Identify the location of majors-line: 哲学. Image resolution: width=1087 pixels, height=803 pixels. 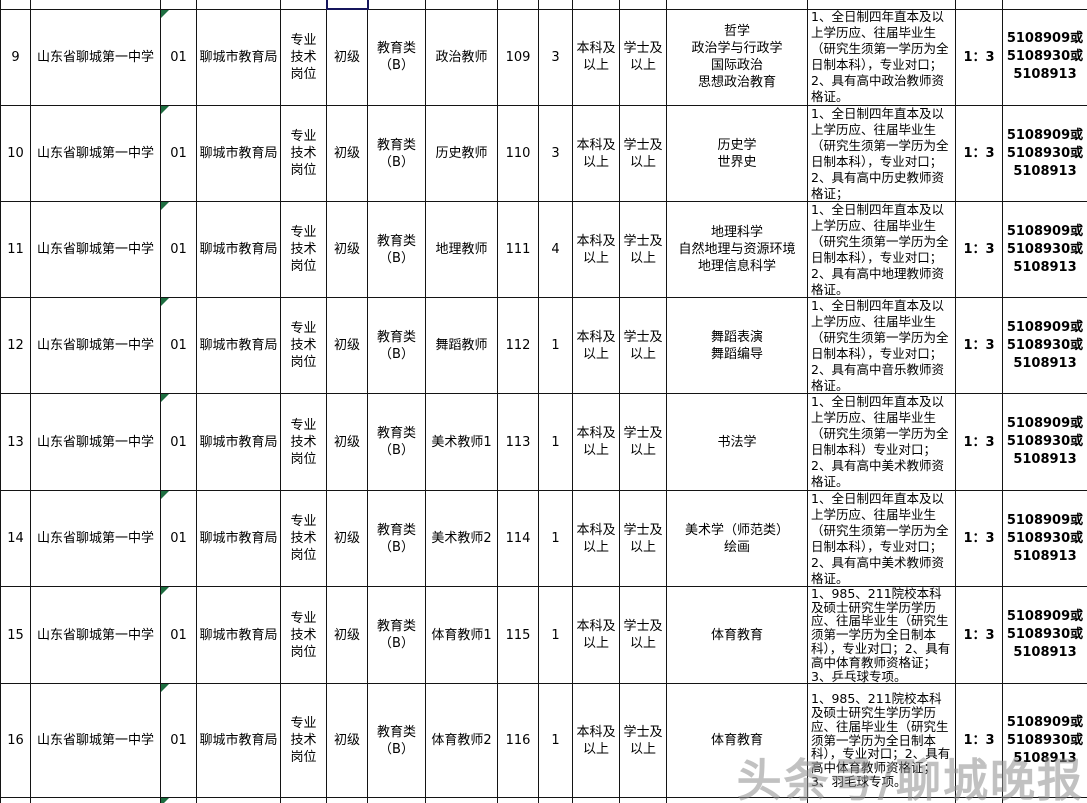
(736, 32).